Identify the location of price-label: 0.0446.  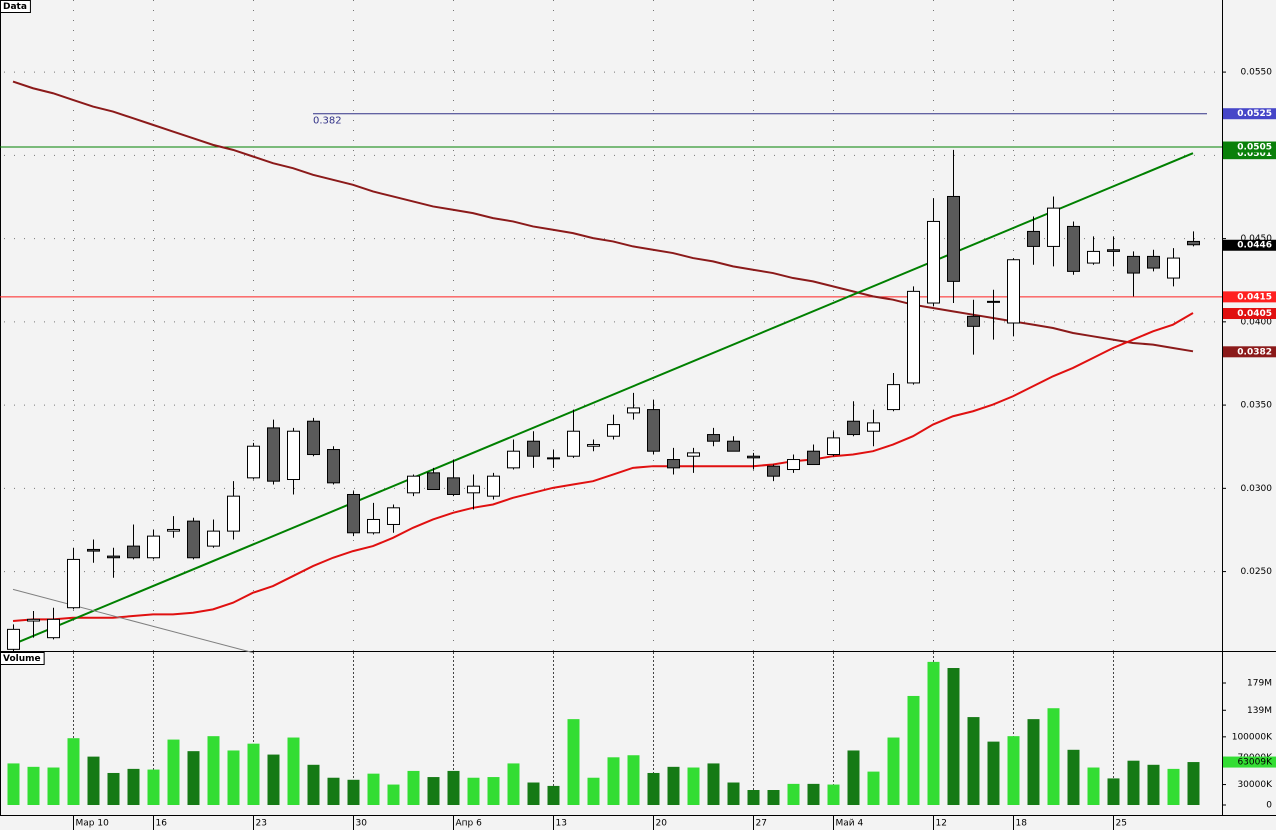
(1254, 246).